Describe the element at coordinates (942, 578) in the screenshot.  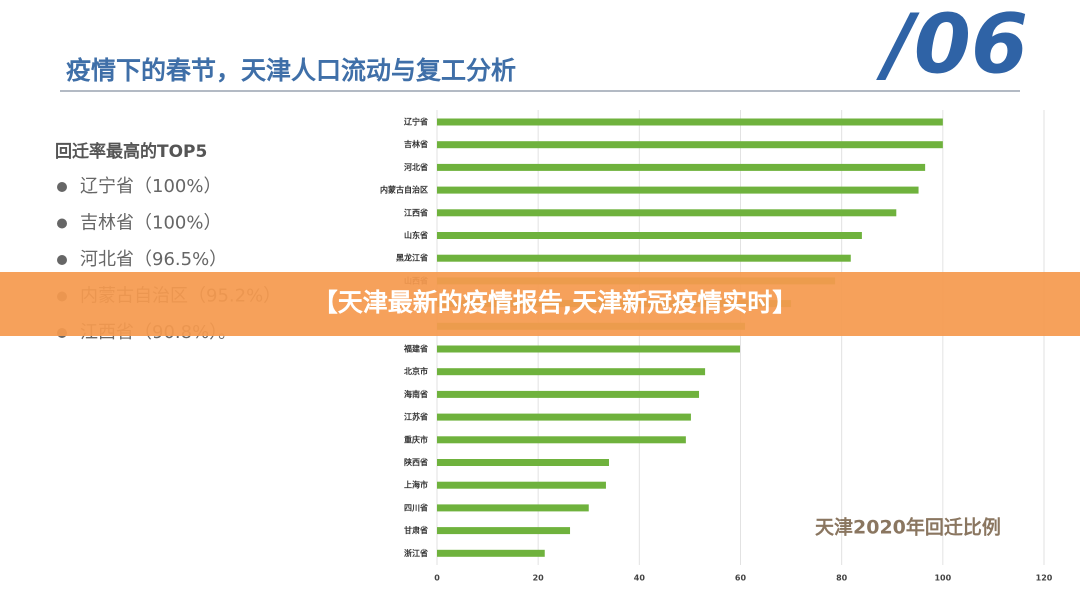
I see `x-tick-label: 100` at that location.